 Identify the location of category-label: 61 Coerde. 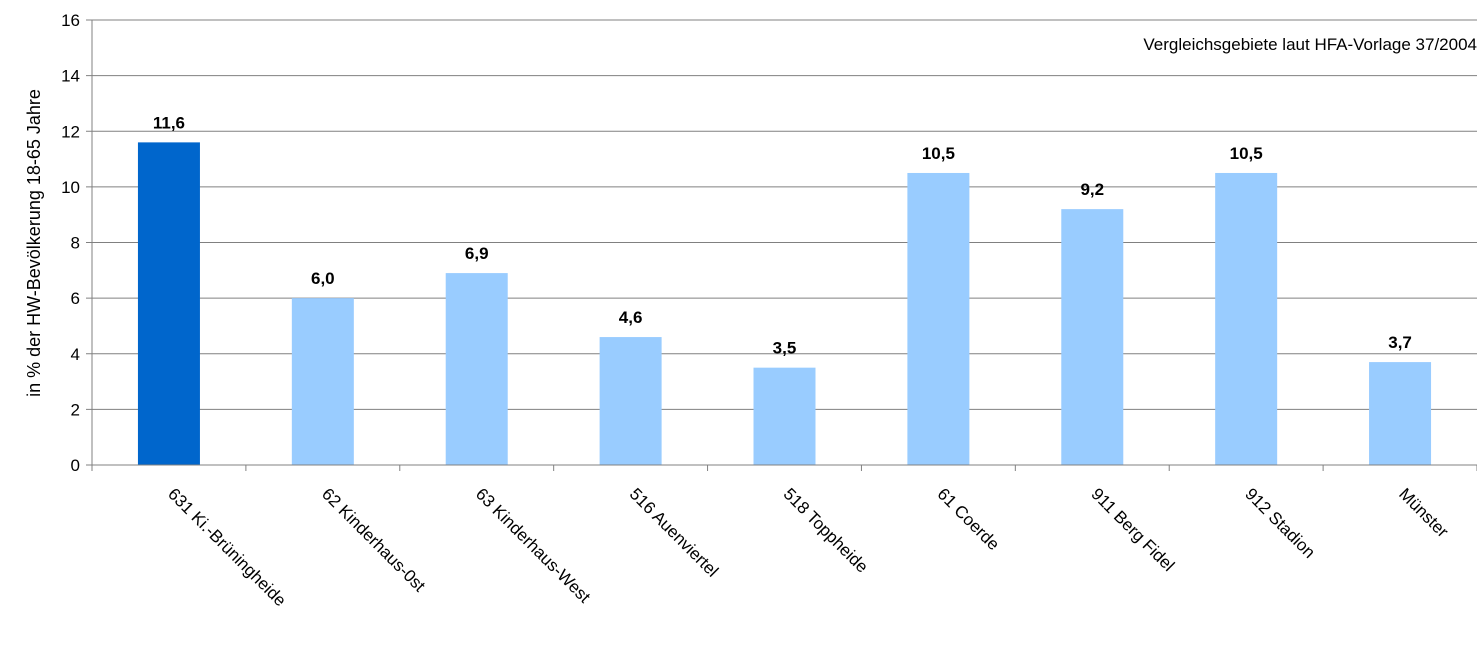
(969, 519).